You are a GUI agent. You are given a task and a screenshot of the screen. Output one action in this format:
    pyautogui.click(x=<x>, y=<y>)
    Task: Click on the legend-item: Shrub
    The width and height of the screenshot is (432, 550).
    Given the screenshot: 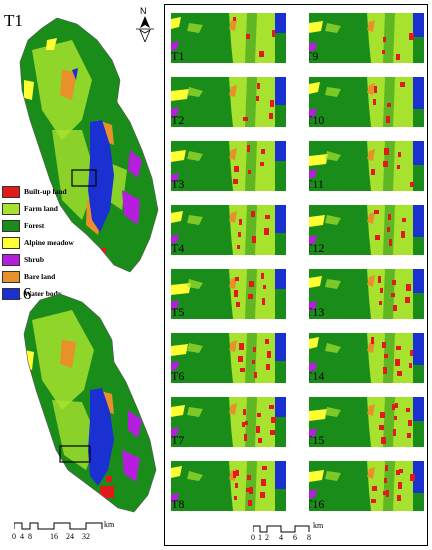 What is the action you would take?
    pyautogui.click(x=32, y=259)
    